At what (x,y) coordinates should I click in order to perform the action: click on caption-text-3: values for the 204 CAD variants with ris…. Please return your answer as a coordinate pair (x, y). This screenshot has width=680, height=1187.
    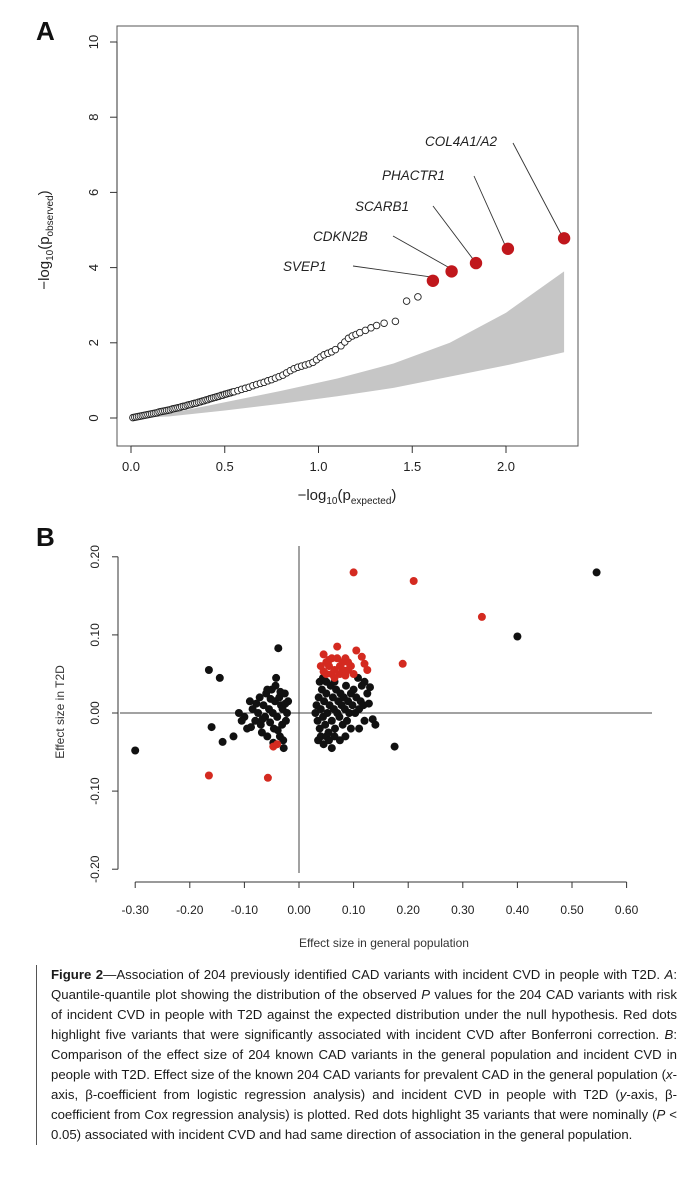
    Looking at the image, I should click on (364, 1014).